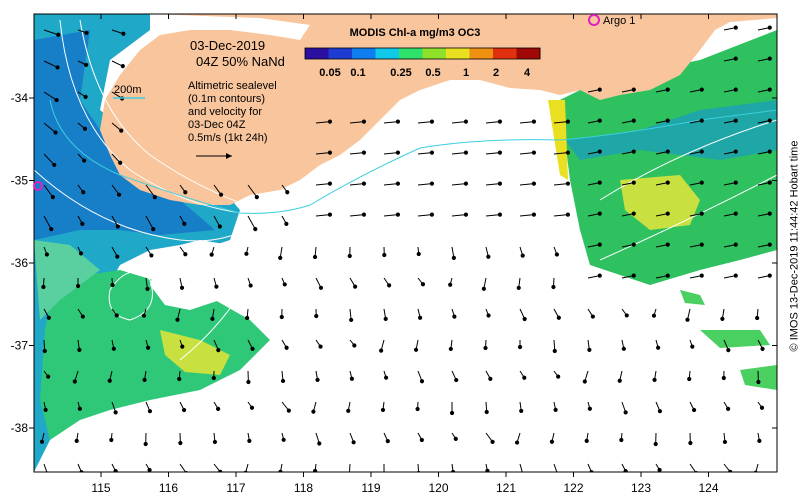  Describe the element at coordinates (67, 280) in the screenshot. I see `chl-patch-light` at that location.